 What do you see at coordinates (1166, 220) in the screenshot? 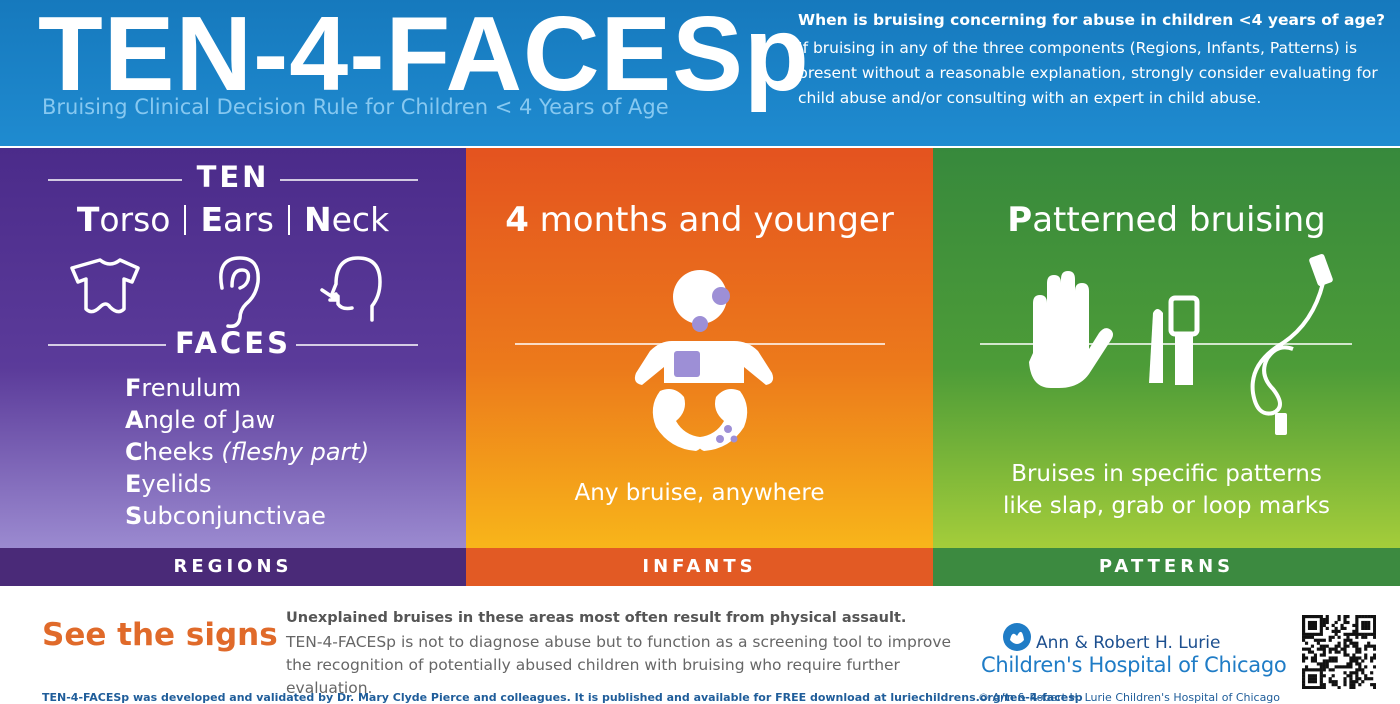
I see `heading-text: Patterned bruising` at bounding box center [1166, 220].